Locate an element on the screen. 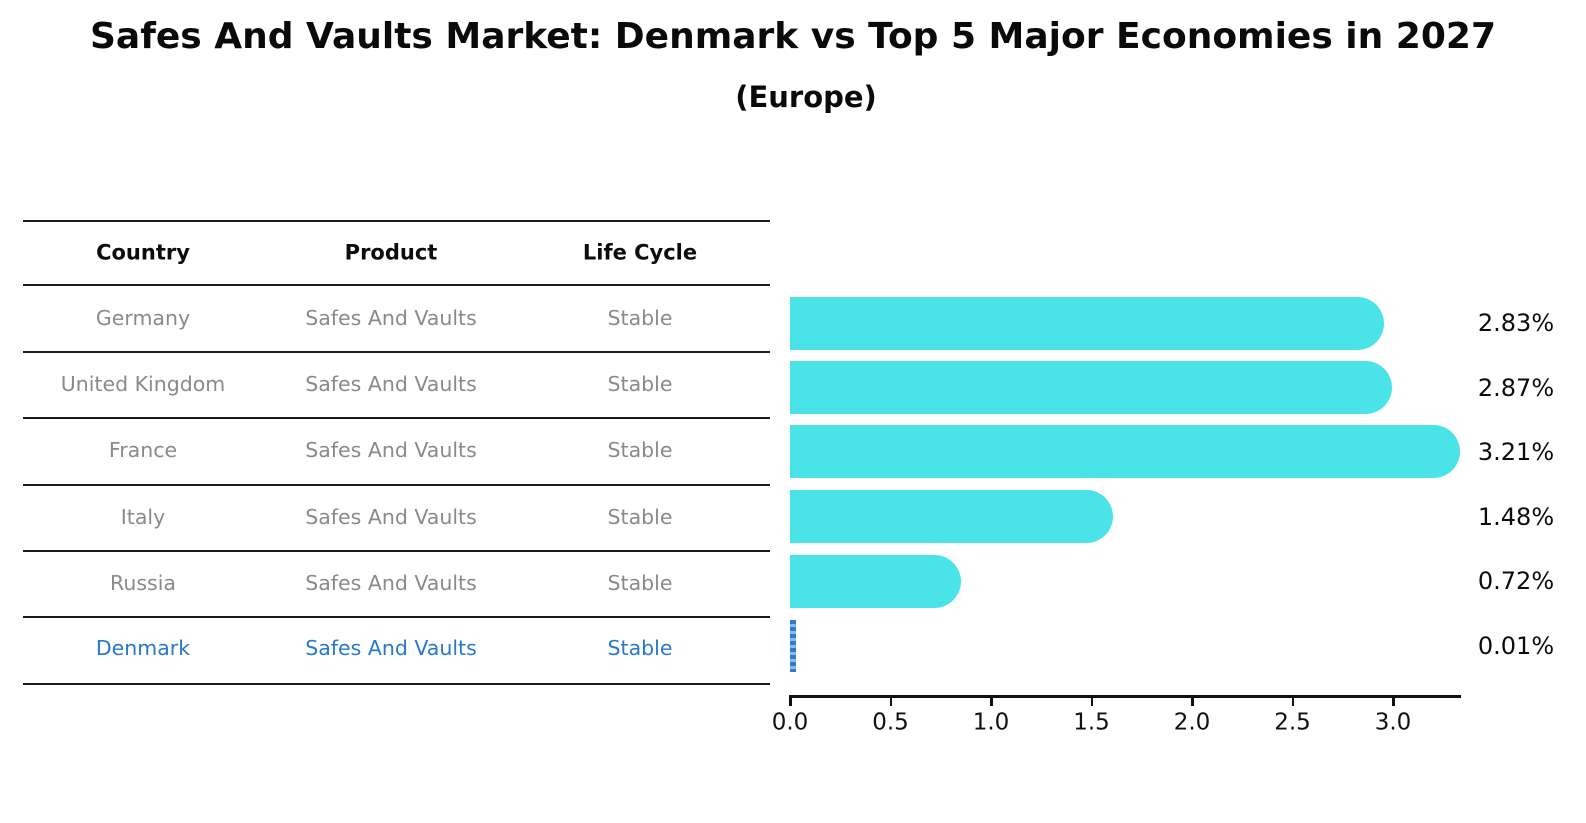 The image size is (1586, 823). bar-italy is located at coordinates (952, 516).